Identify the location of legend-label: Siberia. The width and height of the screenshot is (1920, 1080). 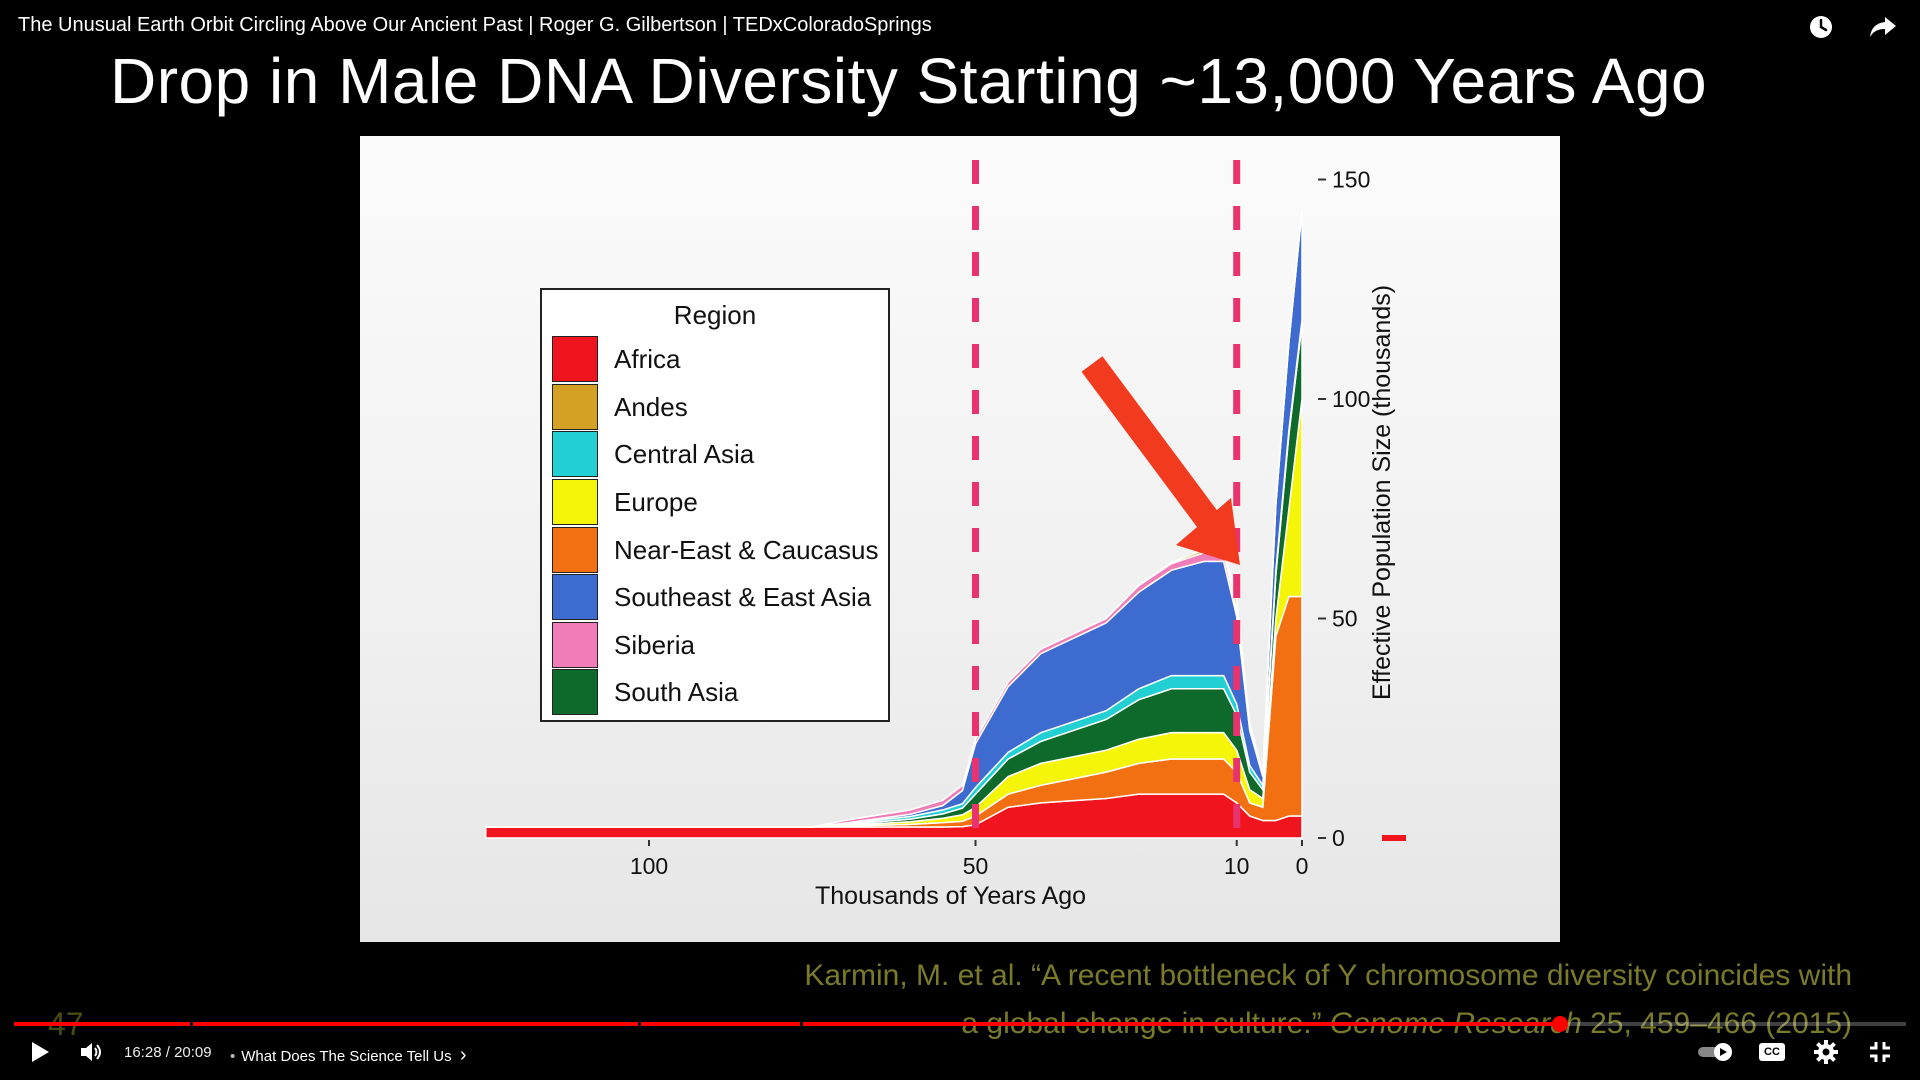
(654, 645).